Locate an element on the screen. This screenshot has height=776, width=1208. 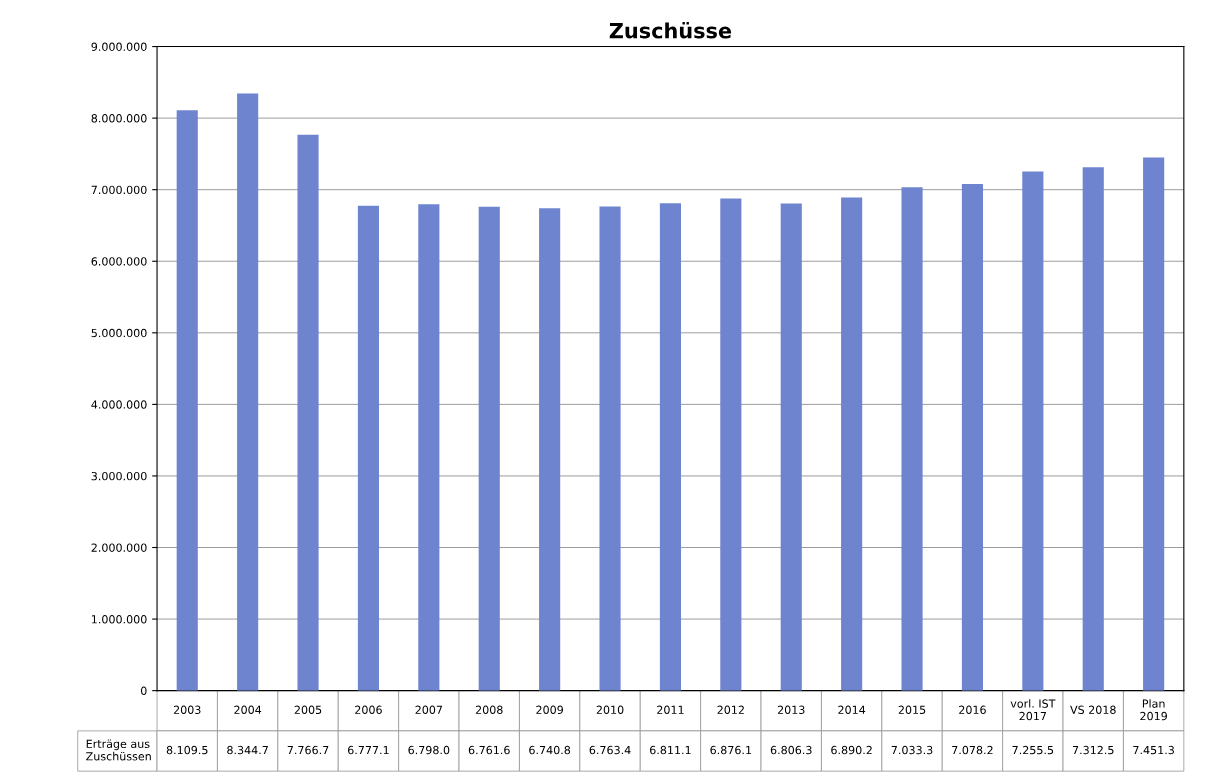
y-tick-label: 7.000.000 is located at coordinates (119, 190).